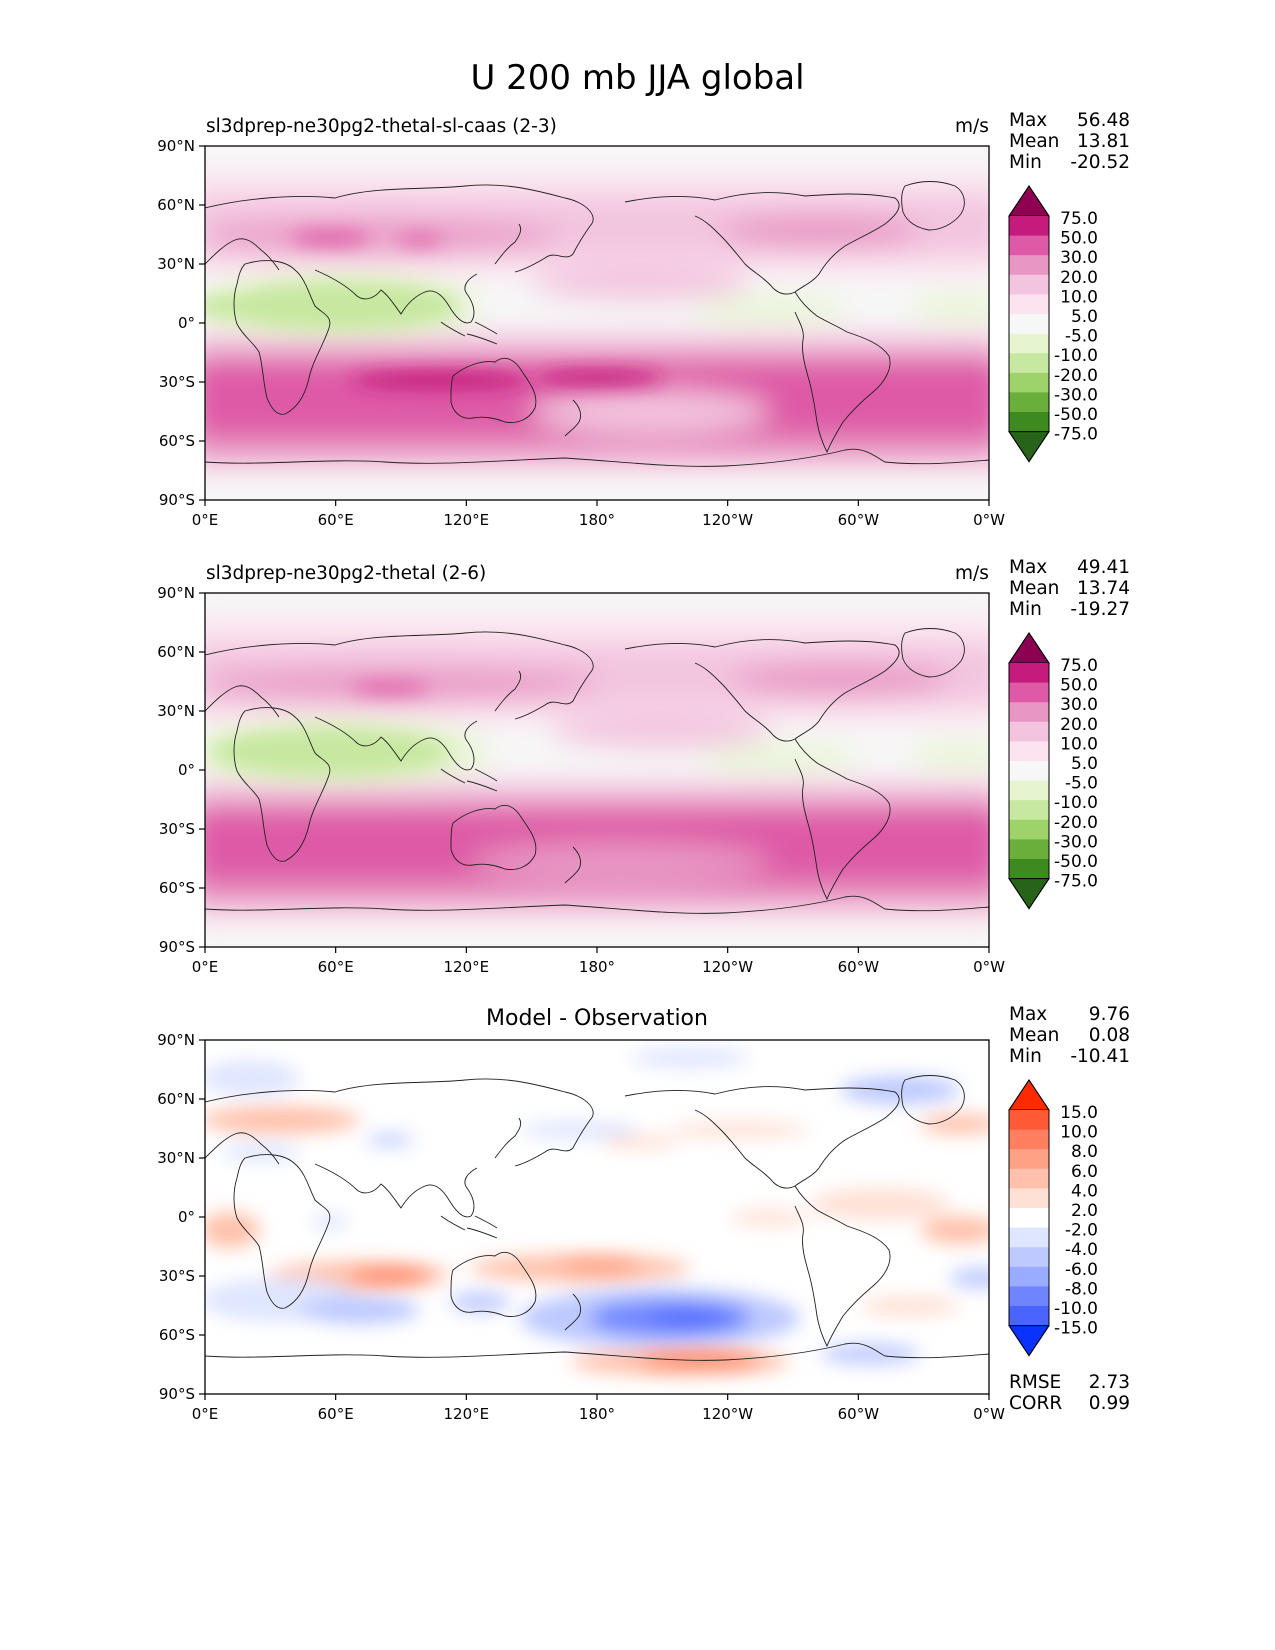 Image resolution: width=1275 pixels, height=1650 pixels. What do you see at coordinates (1081, 1289) in the screenshot?
I see `colorbar-level-label: -8.0` at bounding box center [1081, 1289].